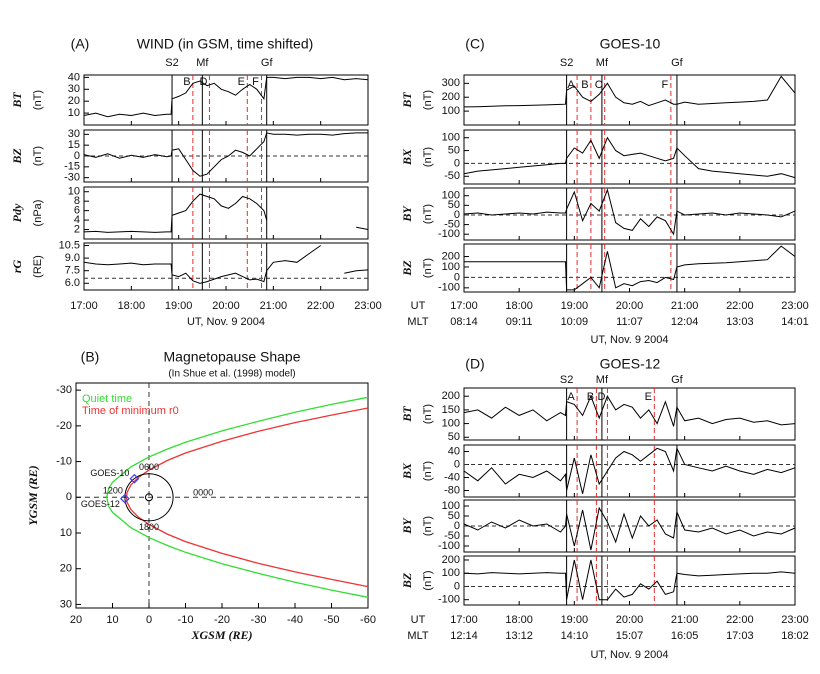 This screenshot has height=674, width=820. Describe the element at coordinates (130, 411) in the screenshot. I see `legend-entry: Time of minimum r0` at that location.